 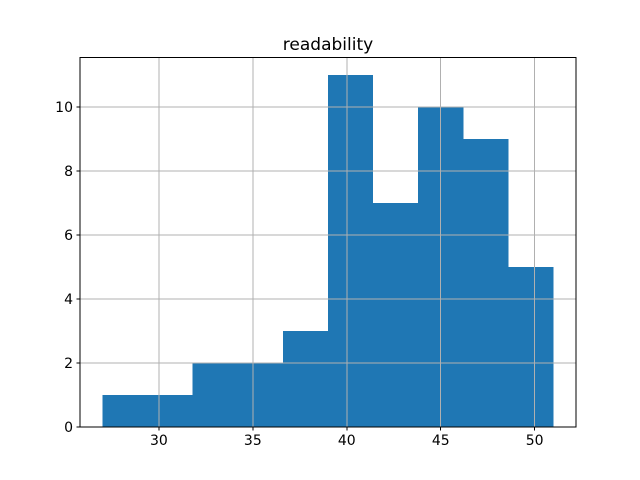 I want to click on y-tick-label: 2, so click(x=68, y=364).